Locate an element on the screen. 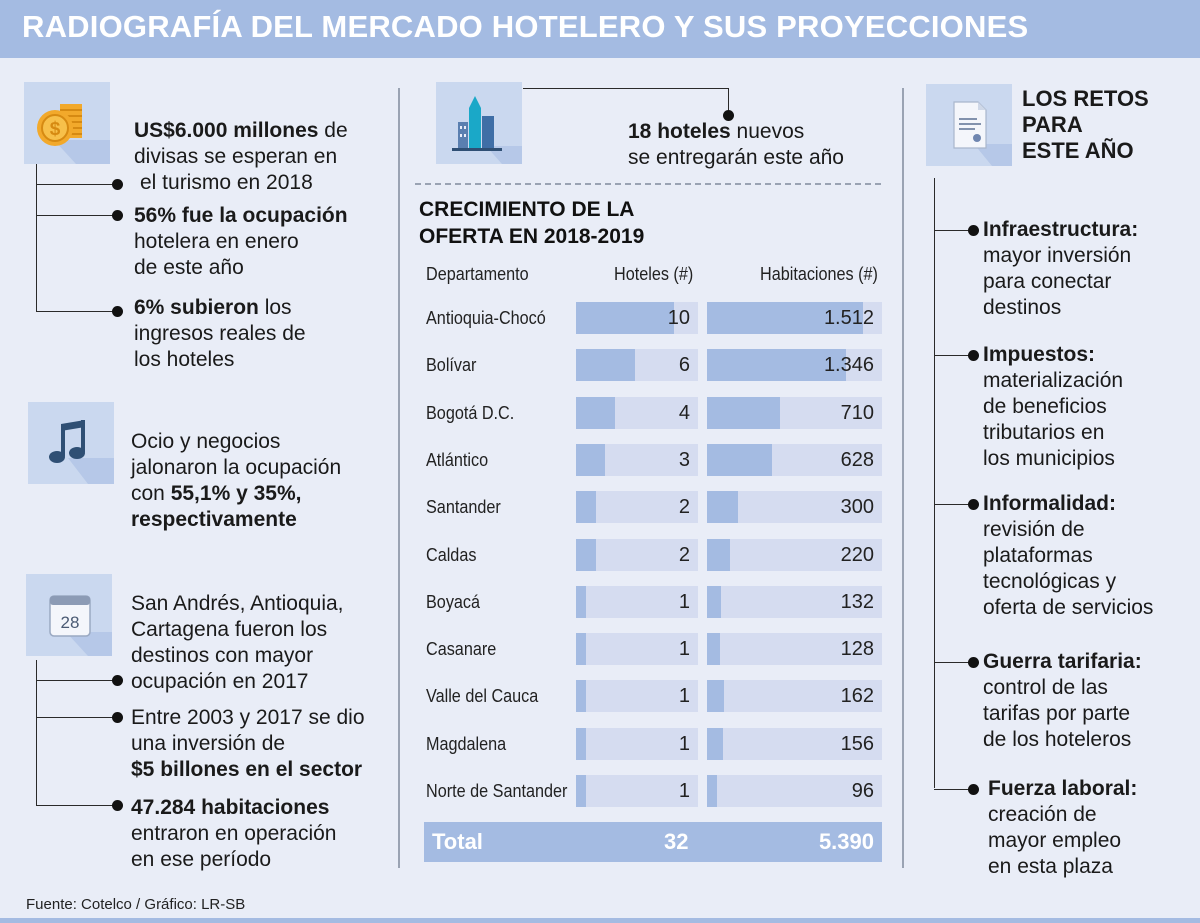  hotels-bar-value: 4 is located at coordinates (684, 413).